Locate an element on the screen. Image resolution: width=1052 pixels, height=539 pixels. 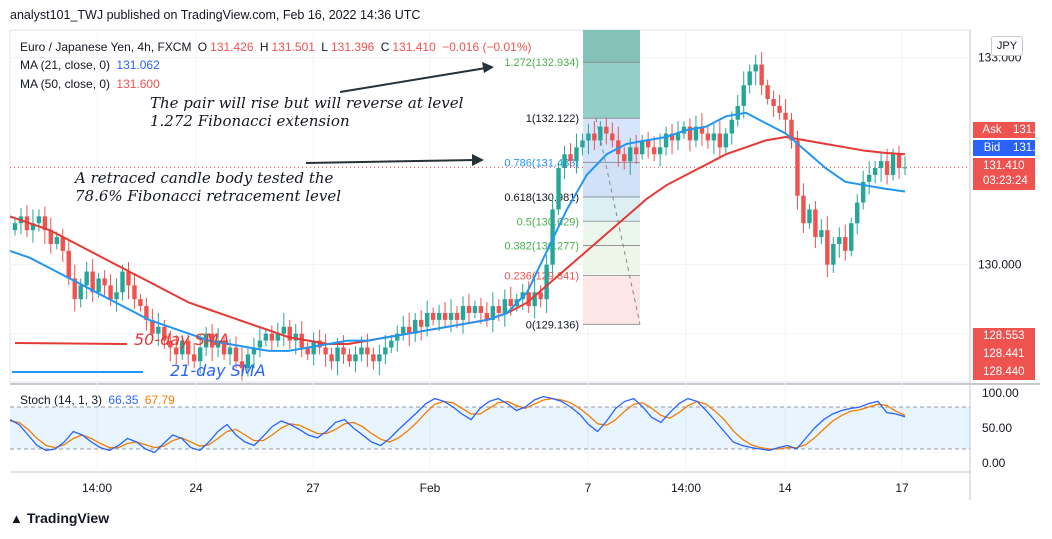
time-tick-label: 14 is located at coordinates (785, 488).